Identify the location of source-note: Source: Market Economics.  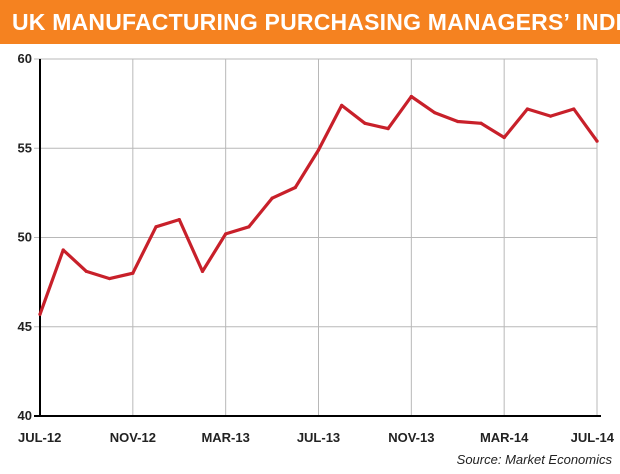
(534, 459).